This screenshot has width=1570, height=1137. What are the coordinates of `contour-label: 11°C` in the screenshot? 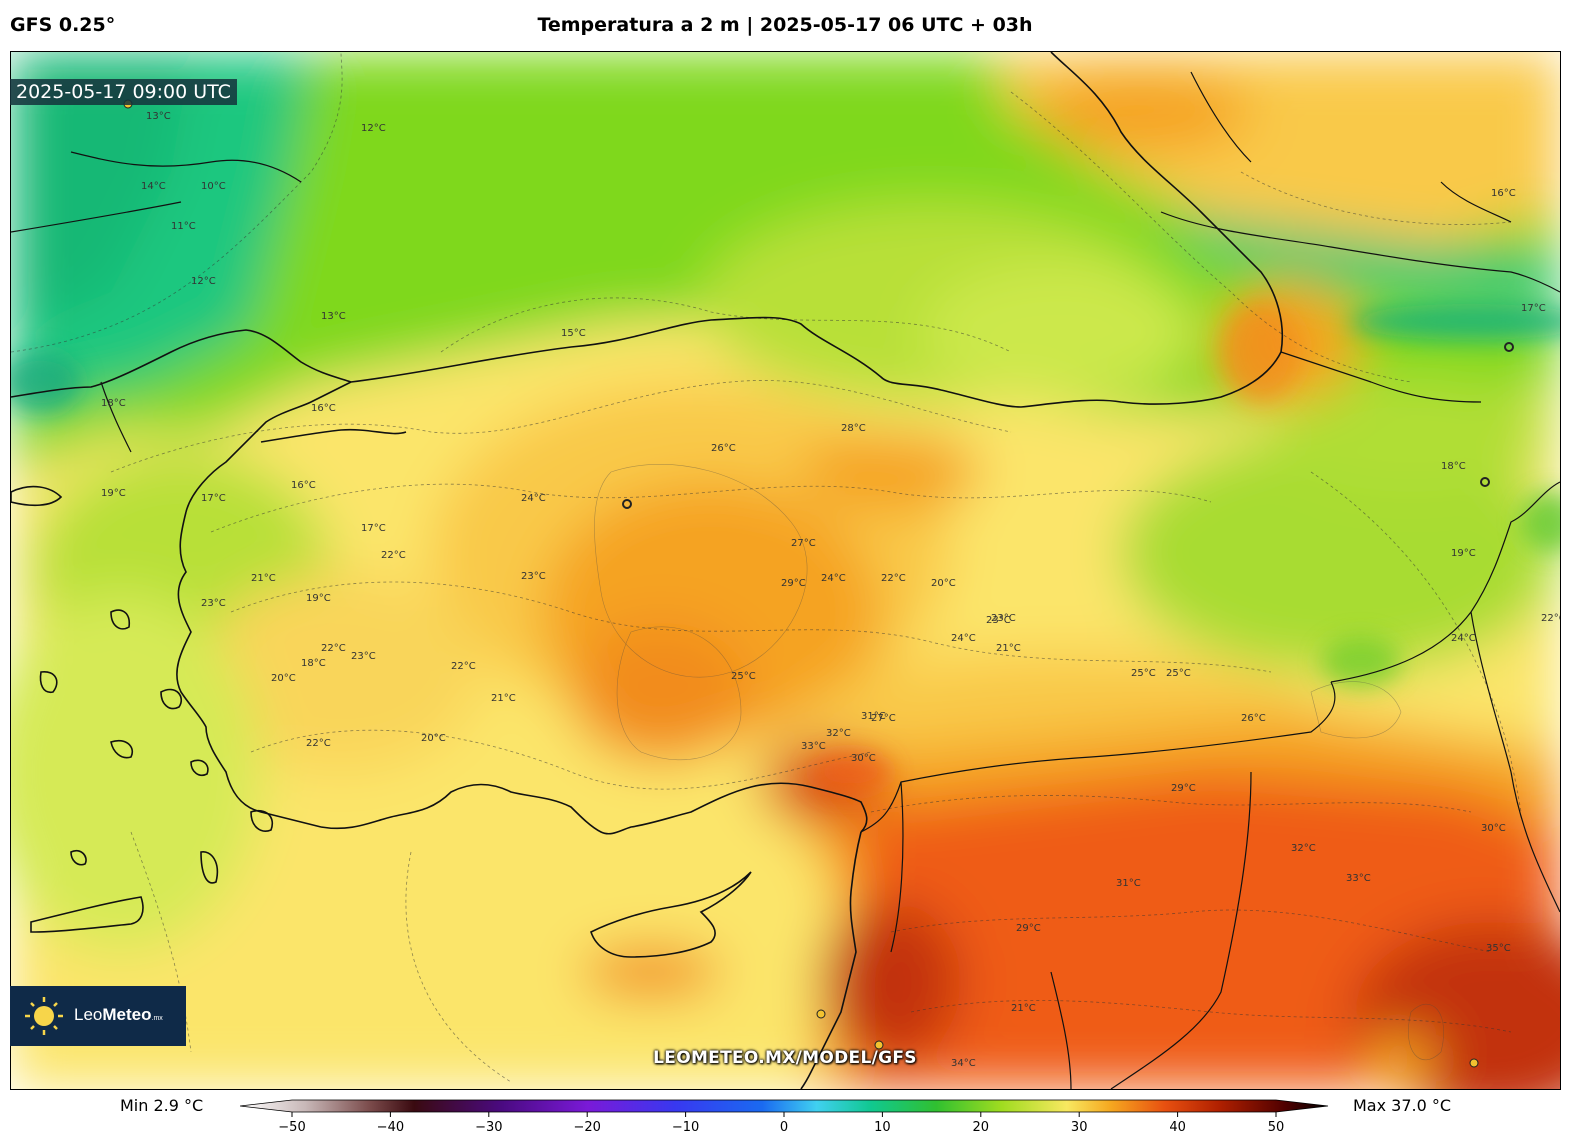 It's located at (183, 226).